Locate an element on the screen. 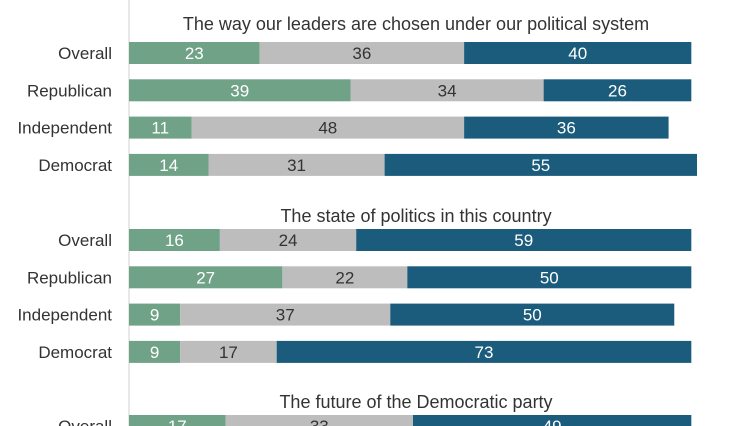 Image resolution: width=747 pixels, height=426 pixels. data-label: 55 is located at coordinates (540, 165).